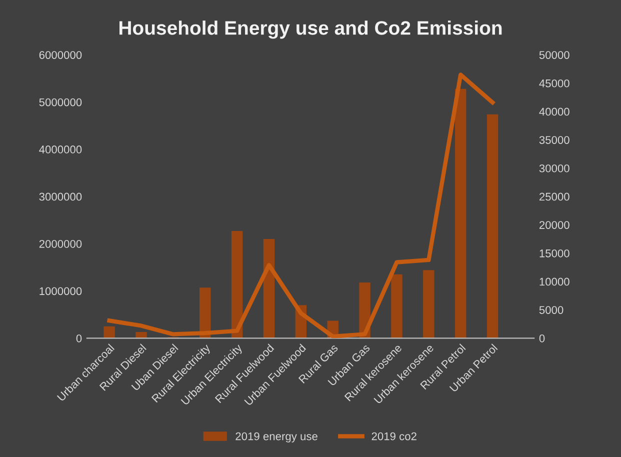  What do you see at coordinates (554, 168) in the screenshot?
I see `y2-tick-label: 30000` at bounding box center [554, 168].